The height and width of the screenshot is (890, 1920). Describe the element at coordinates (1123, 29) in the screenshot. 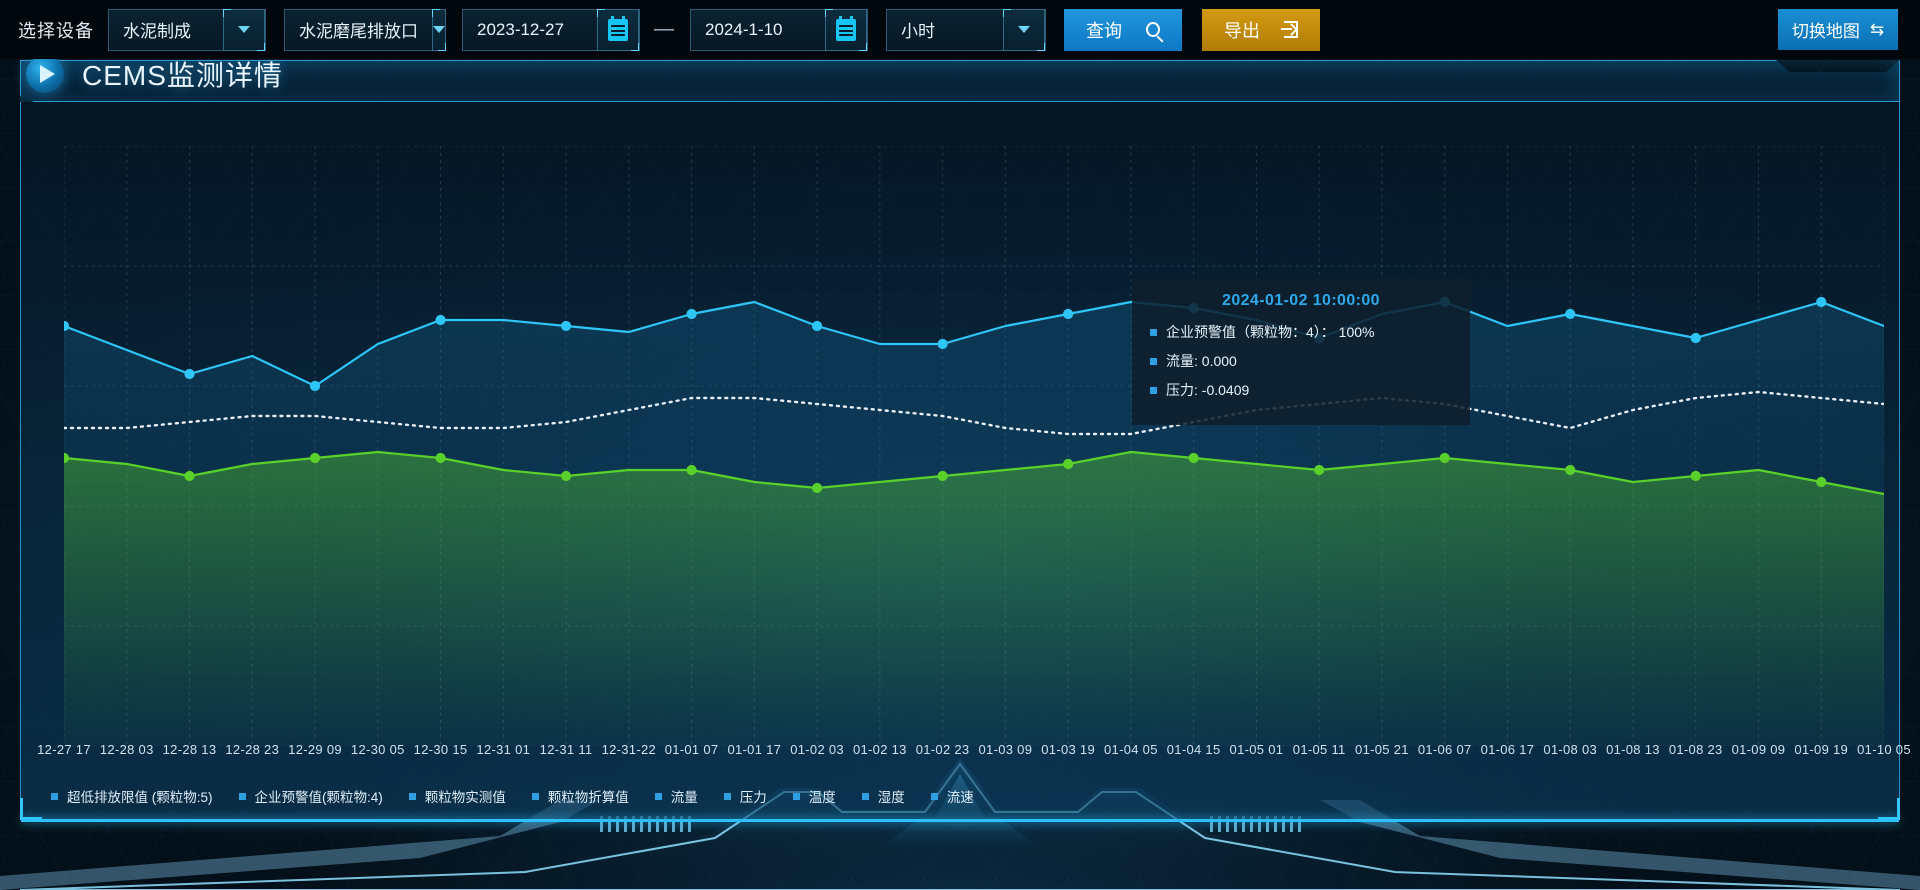

I see `query-button: 查询` at that location.